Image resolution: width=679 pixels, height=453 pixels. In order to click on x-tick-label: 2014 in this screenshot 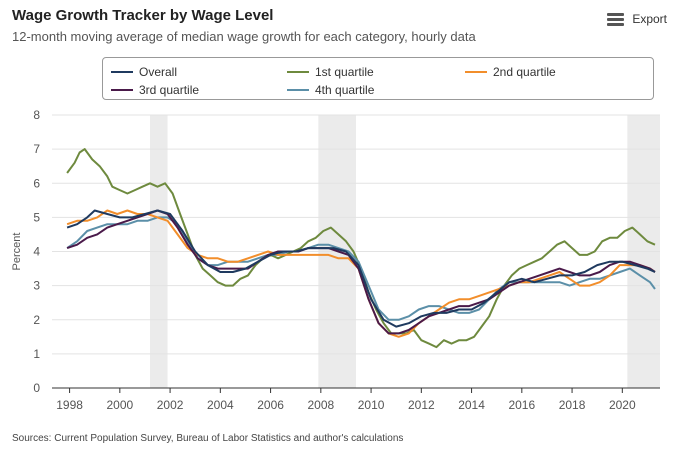, I will do `click(471, 405)`.